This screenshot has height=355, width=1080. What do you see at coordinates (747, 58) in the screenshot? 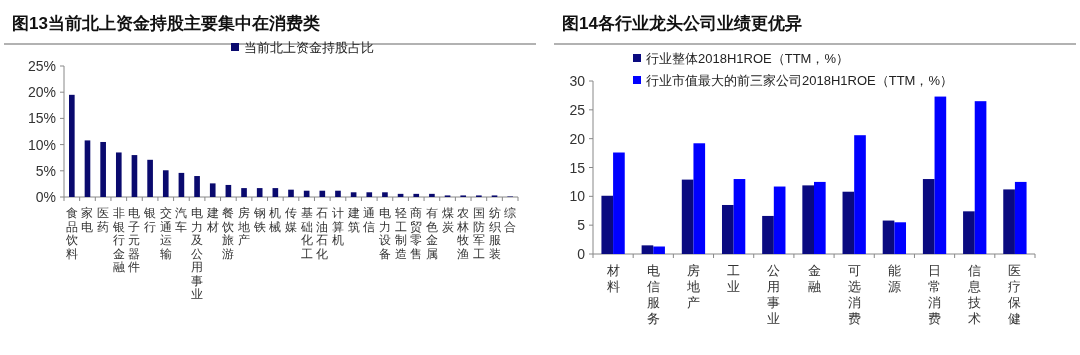
I see `legend-label: 行业整体2018H1ROE（TTM，%）` at bounding box center [747, 58].